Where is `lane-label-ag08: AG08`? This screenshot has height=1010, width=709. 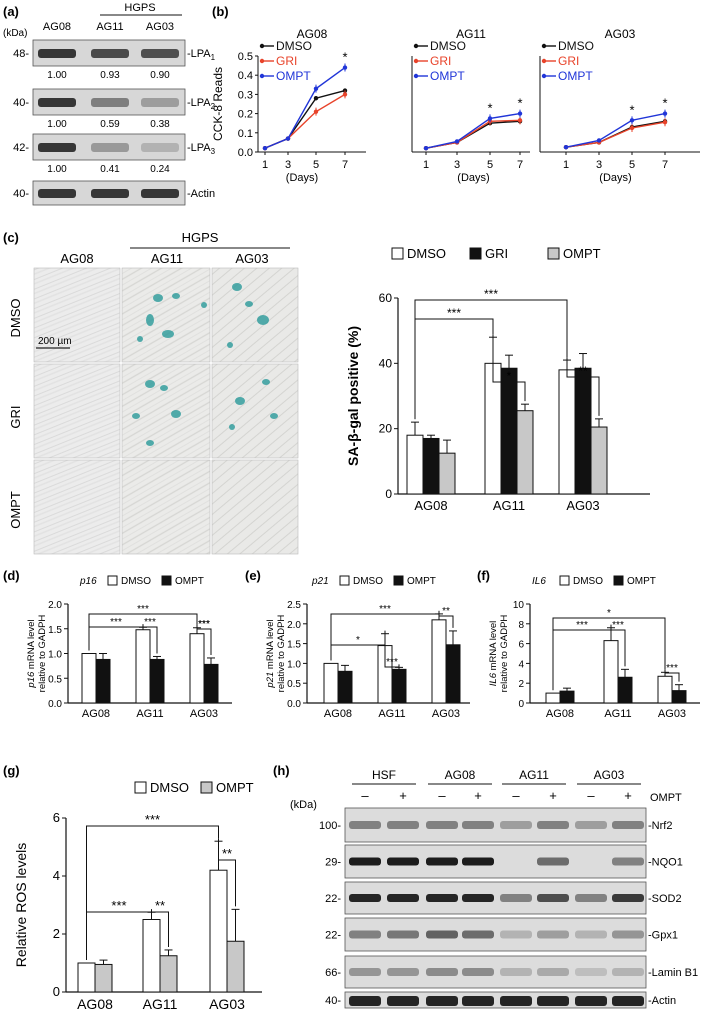 lane-label-ag08: AG08 is located at coordinates (57, 27).